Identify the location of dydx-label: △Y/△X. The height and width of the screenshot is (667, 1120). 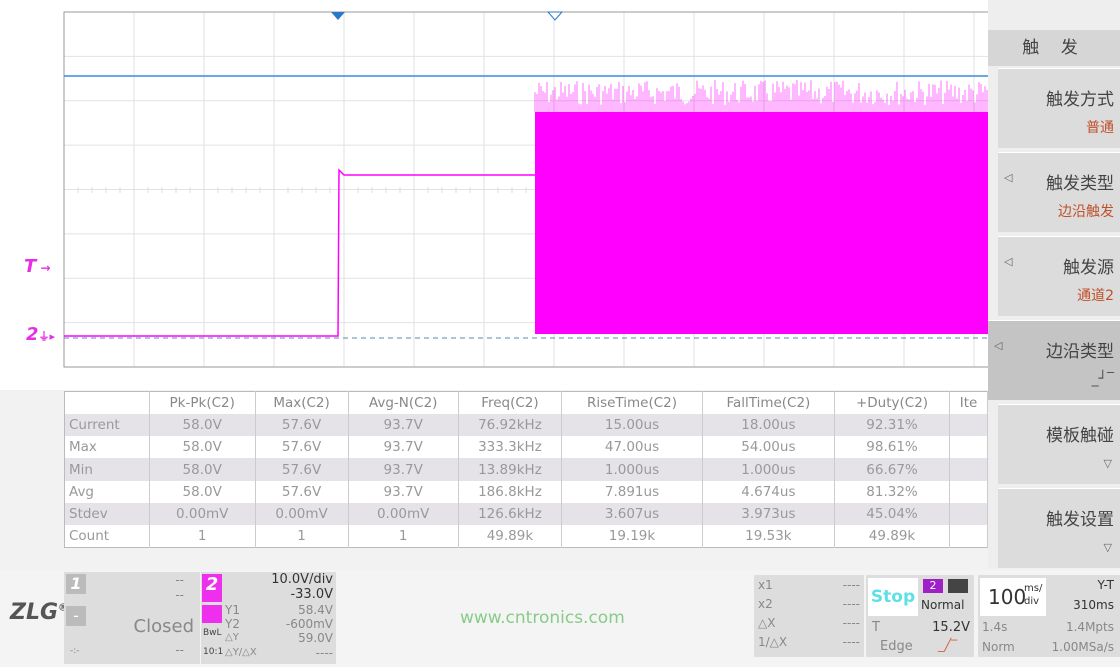
(241, 652).